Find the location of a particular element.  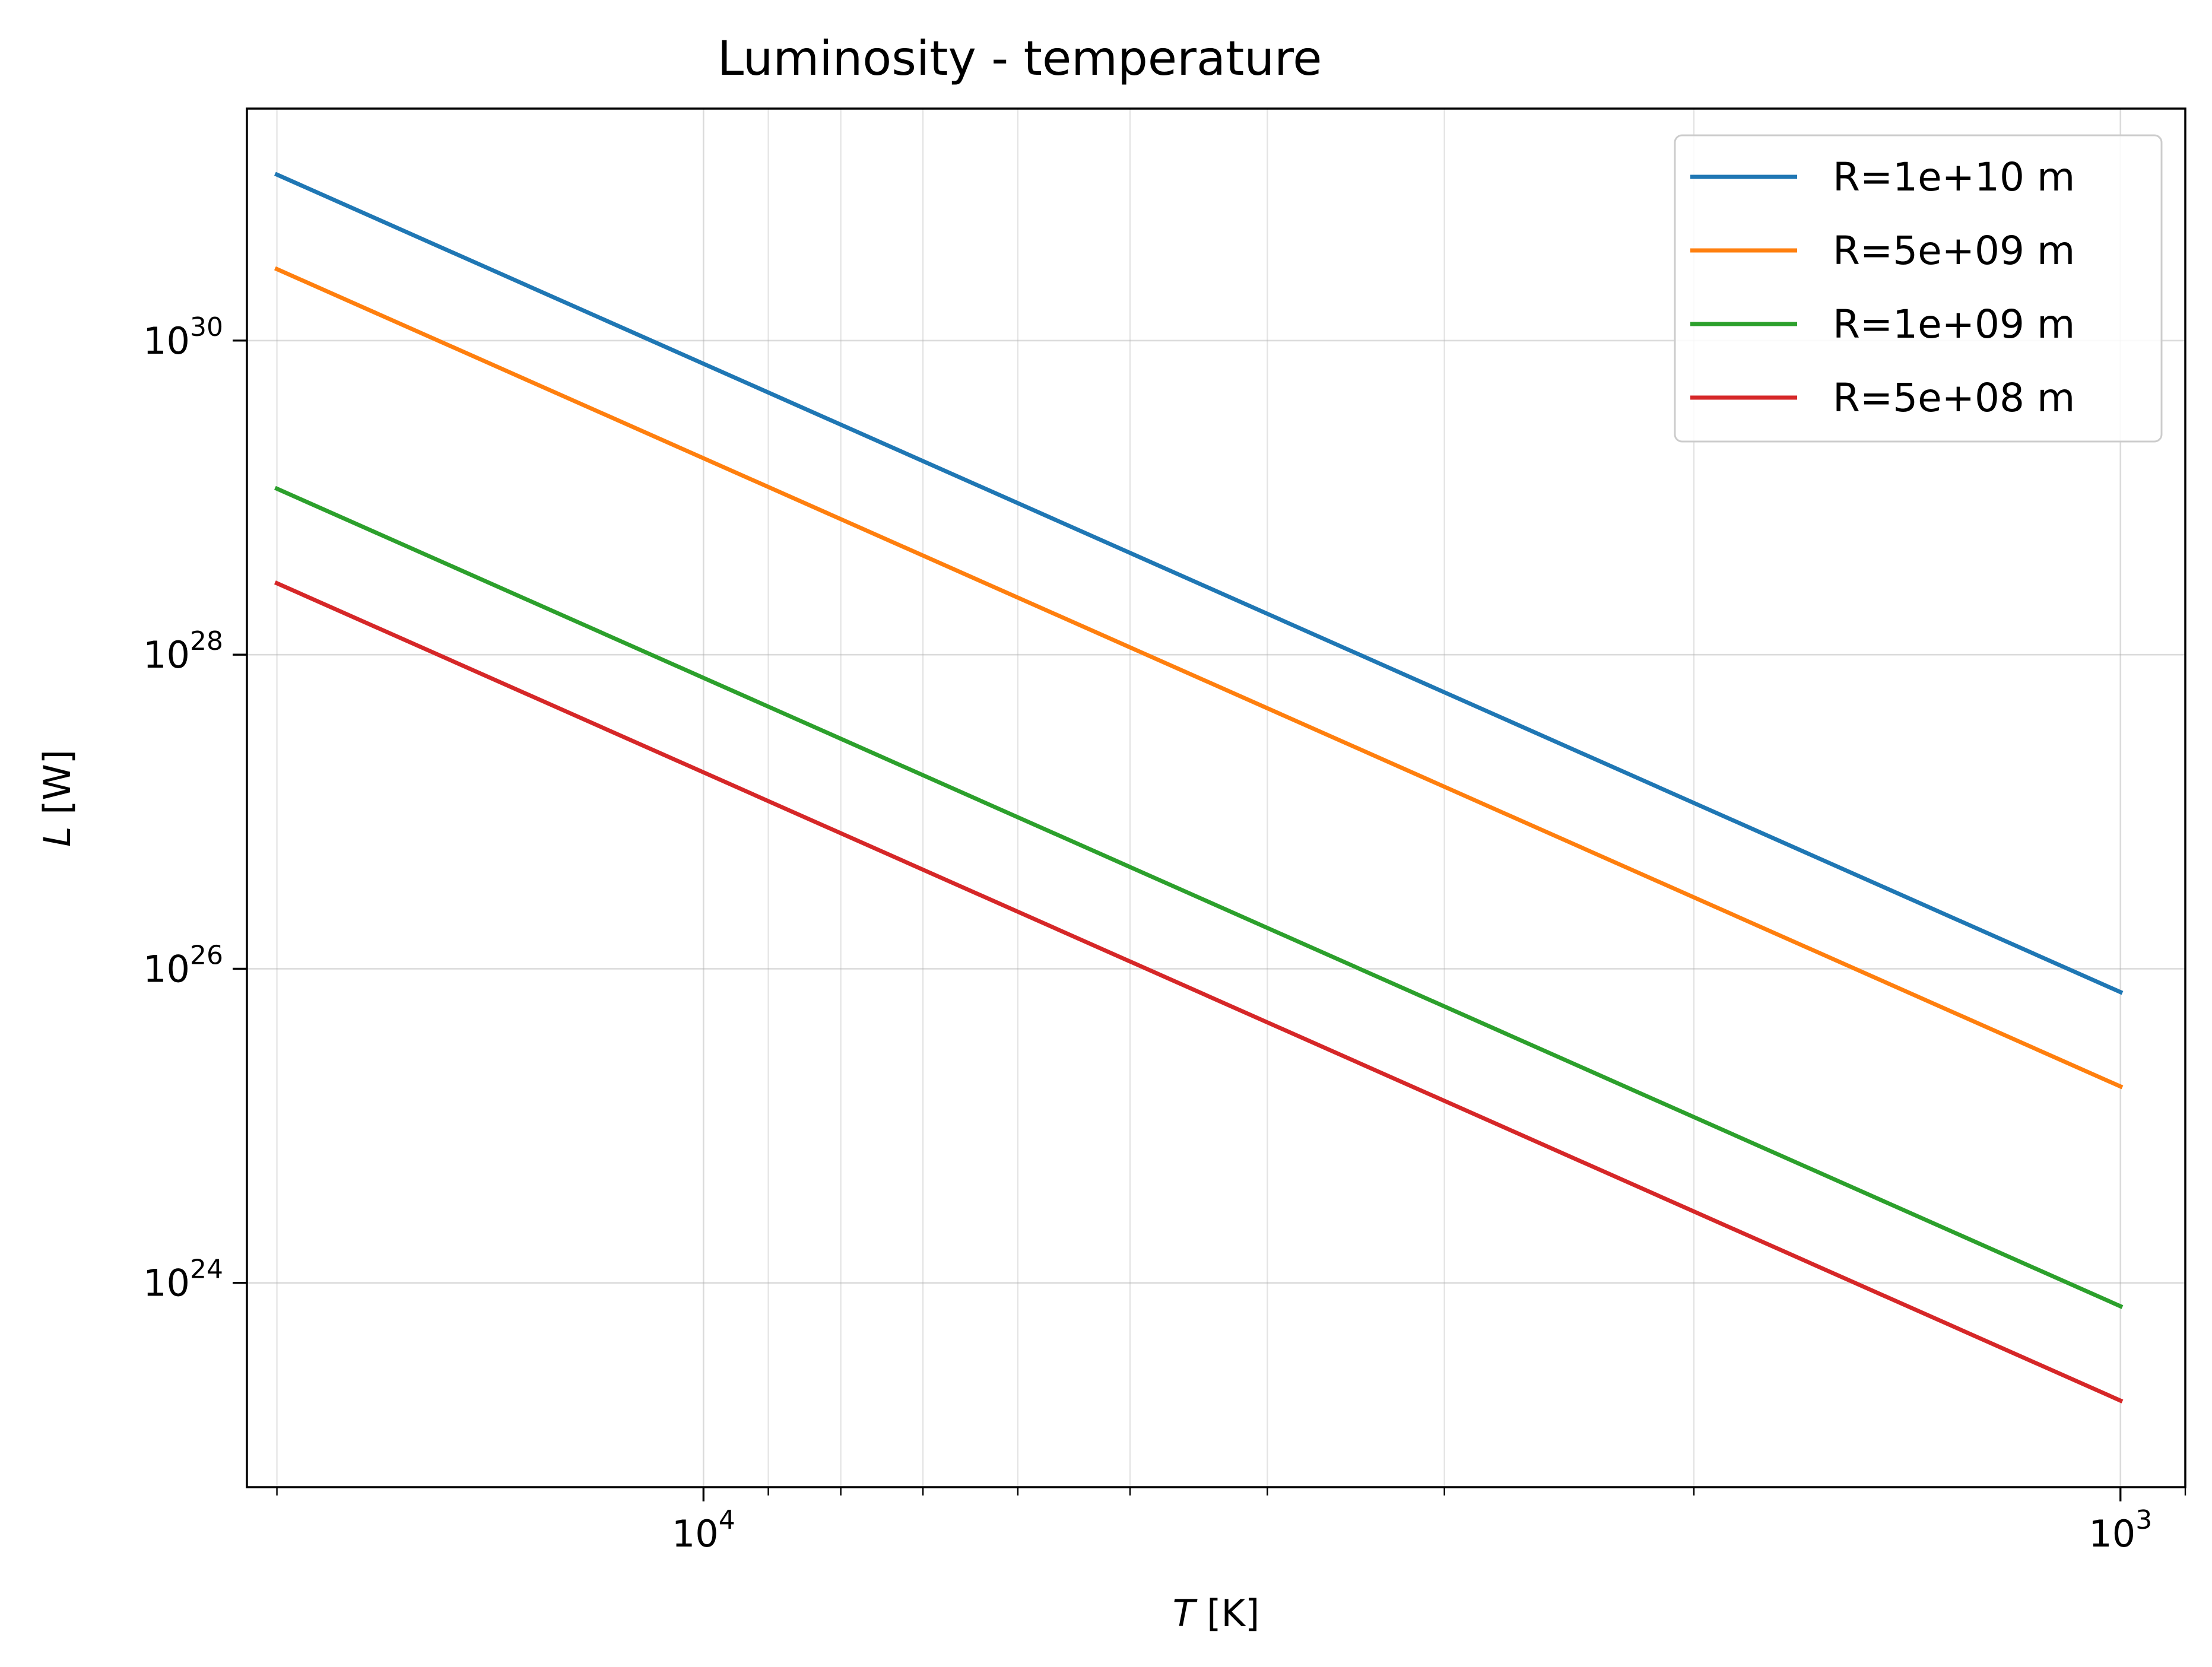

x-axis-label-variable: T is located at coordinates (1185, 1614).